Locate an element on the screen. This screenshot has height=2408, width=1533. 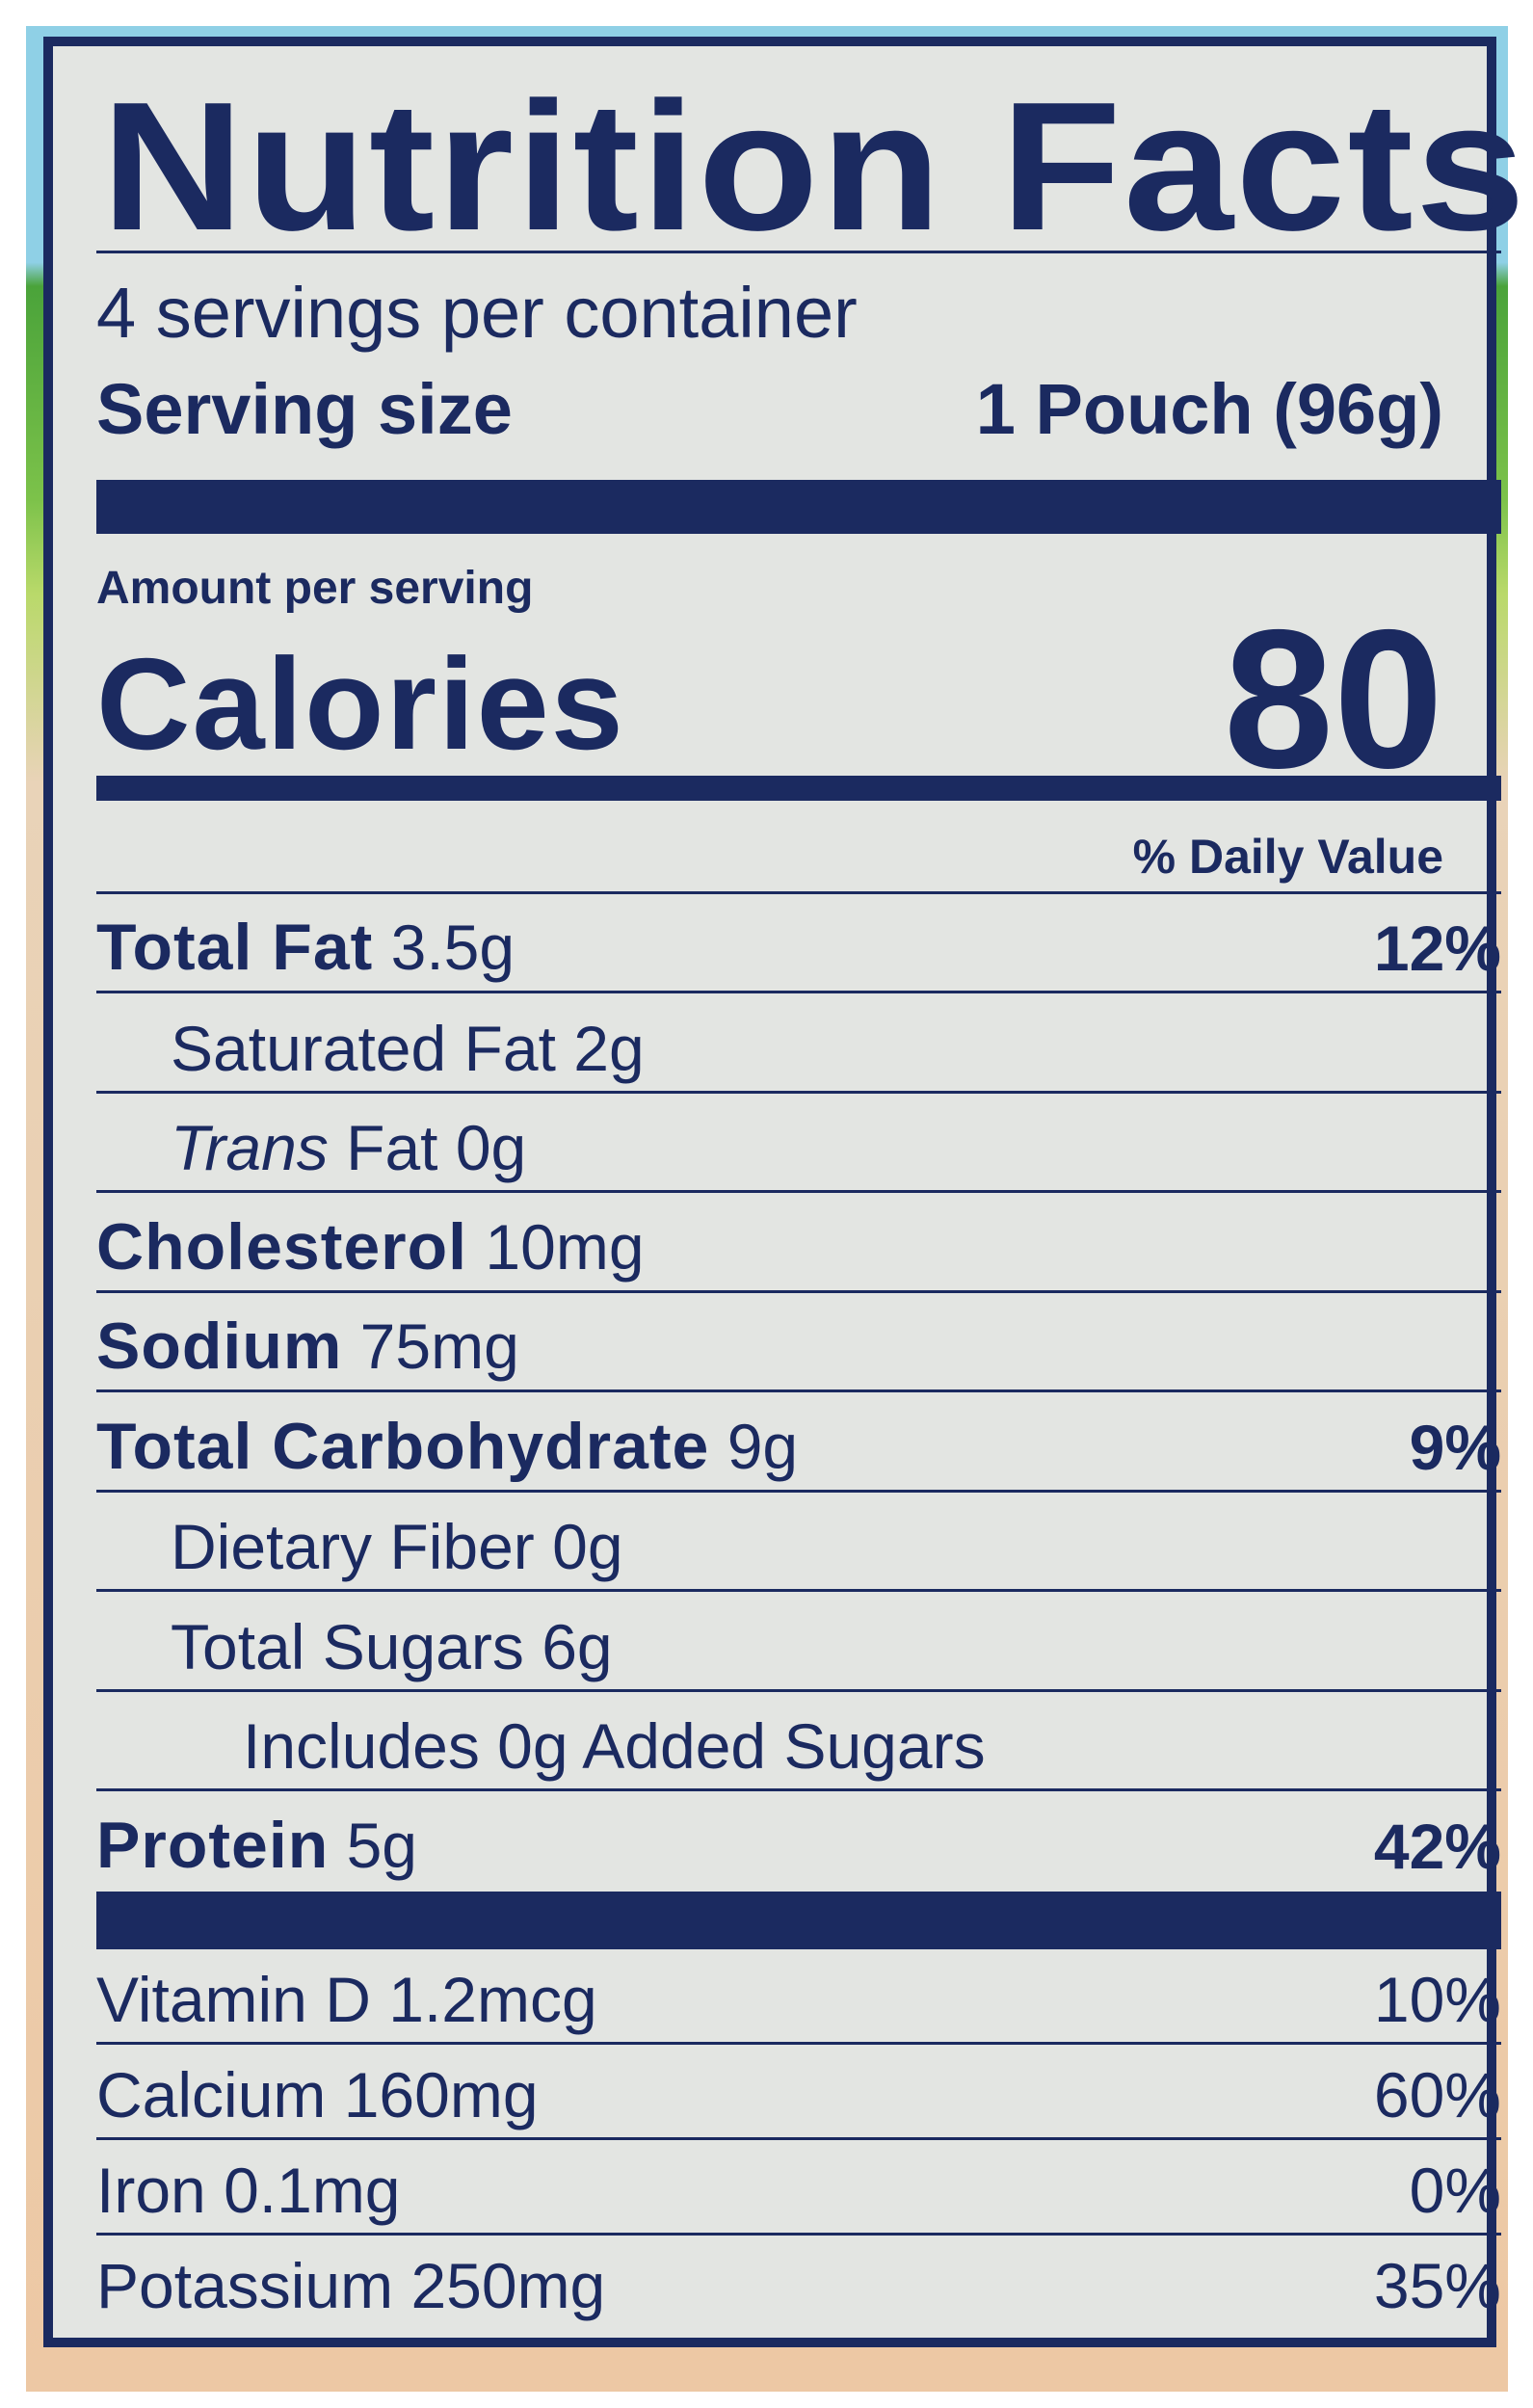
nutrient-row: Protein 5g 42% is located at coordinates (799, 1842).